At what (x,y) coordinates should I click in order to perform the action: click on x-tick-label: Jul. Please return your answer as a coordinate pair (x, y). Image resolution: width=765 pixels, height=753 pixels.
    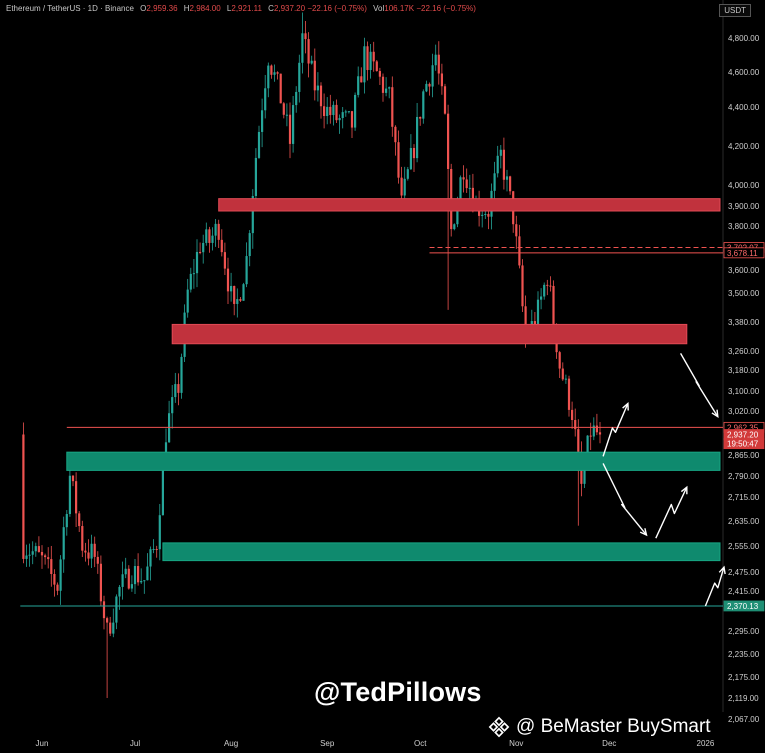
    Looking at the image, I should click on (135, 743).